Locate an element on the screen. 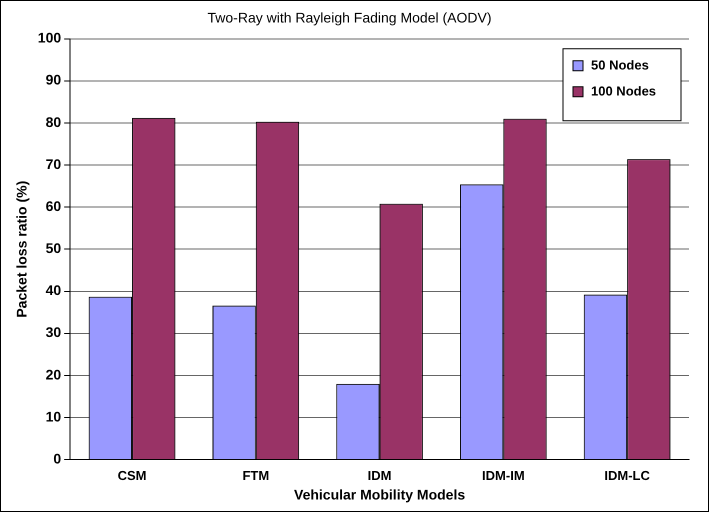 The width and height of the screenshot is (709, 512). y-tick-label: 90 is located at coordinates (54, 80).